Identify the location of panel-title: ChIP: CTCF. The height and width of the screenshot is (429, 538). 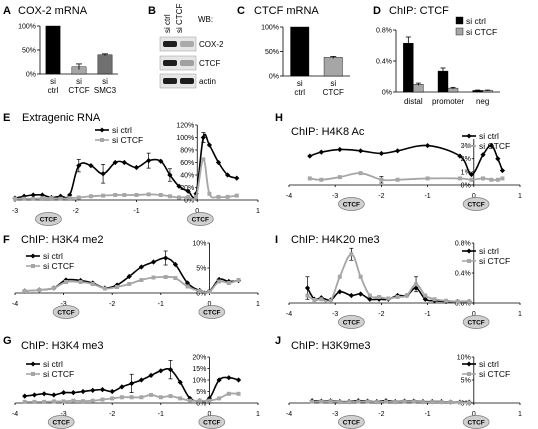
(419, 11).